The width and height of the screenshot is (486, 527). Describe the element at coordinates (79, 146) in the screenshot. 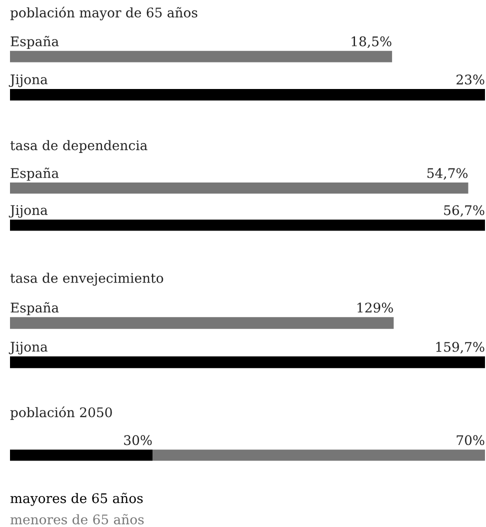

I see `chart-title: tasa de dependencia` at that location.